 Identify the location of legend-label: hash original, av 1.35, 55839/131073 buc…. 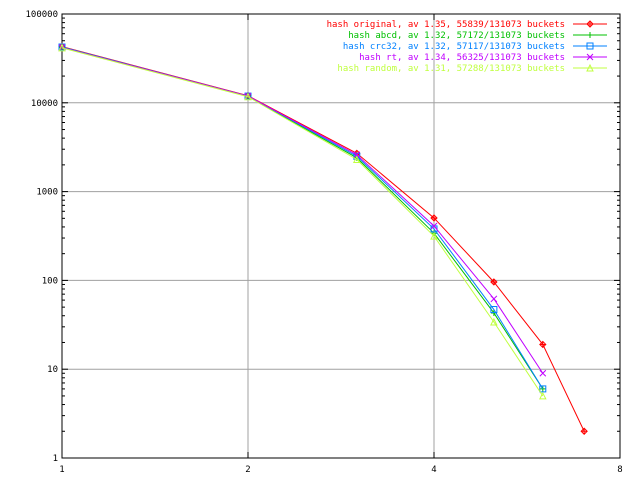
(446, 25).